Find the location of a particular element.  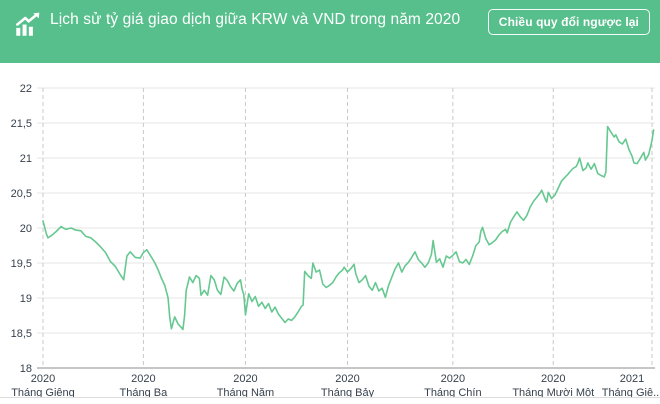

y-axis-tick-label: 22 is located at coordinates (26, 89).